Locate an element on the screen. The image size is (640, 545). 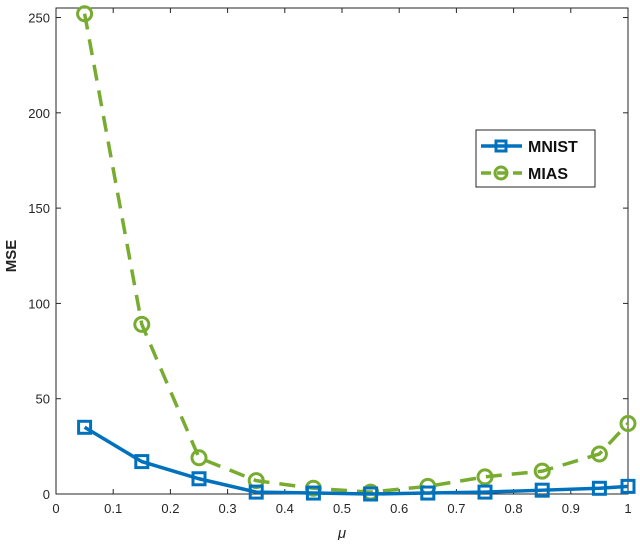
y-axis-label: MSE is located at coordinates (11, 256).